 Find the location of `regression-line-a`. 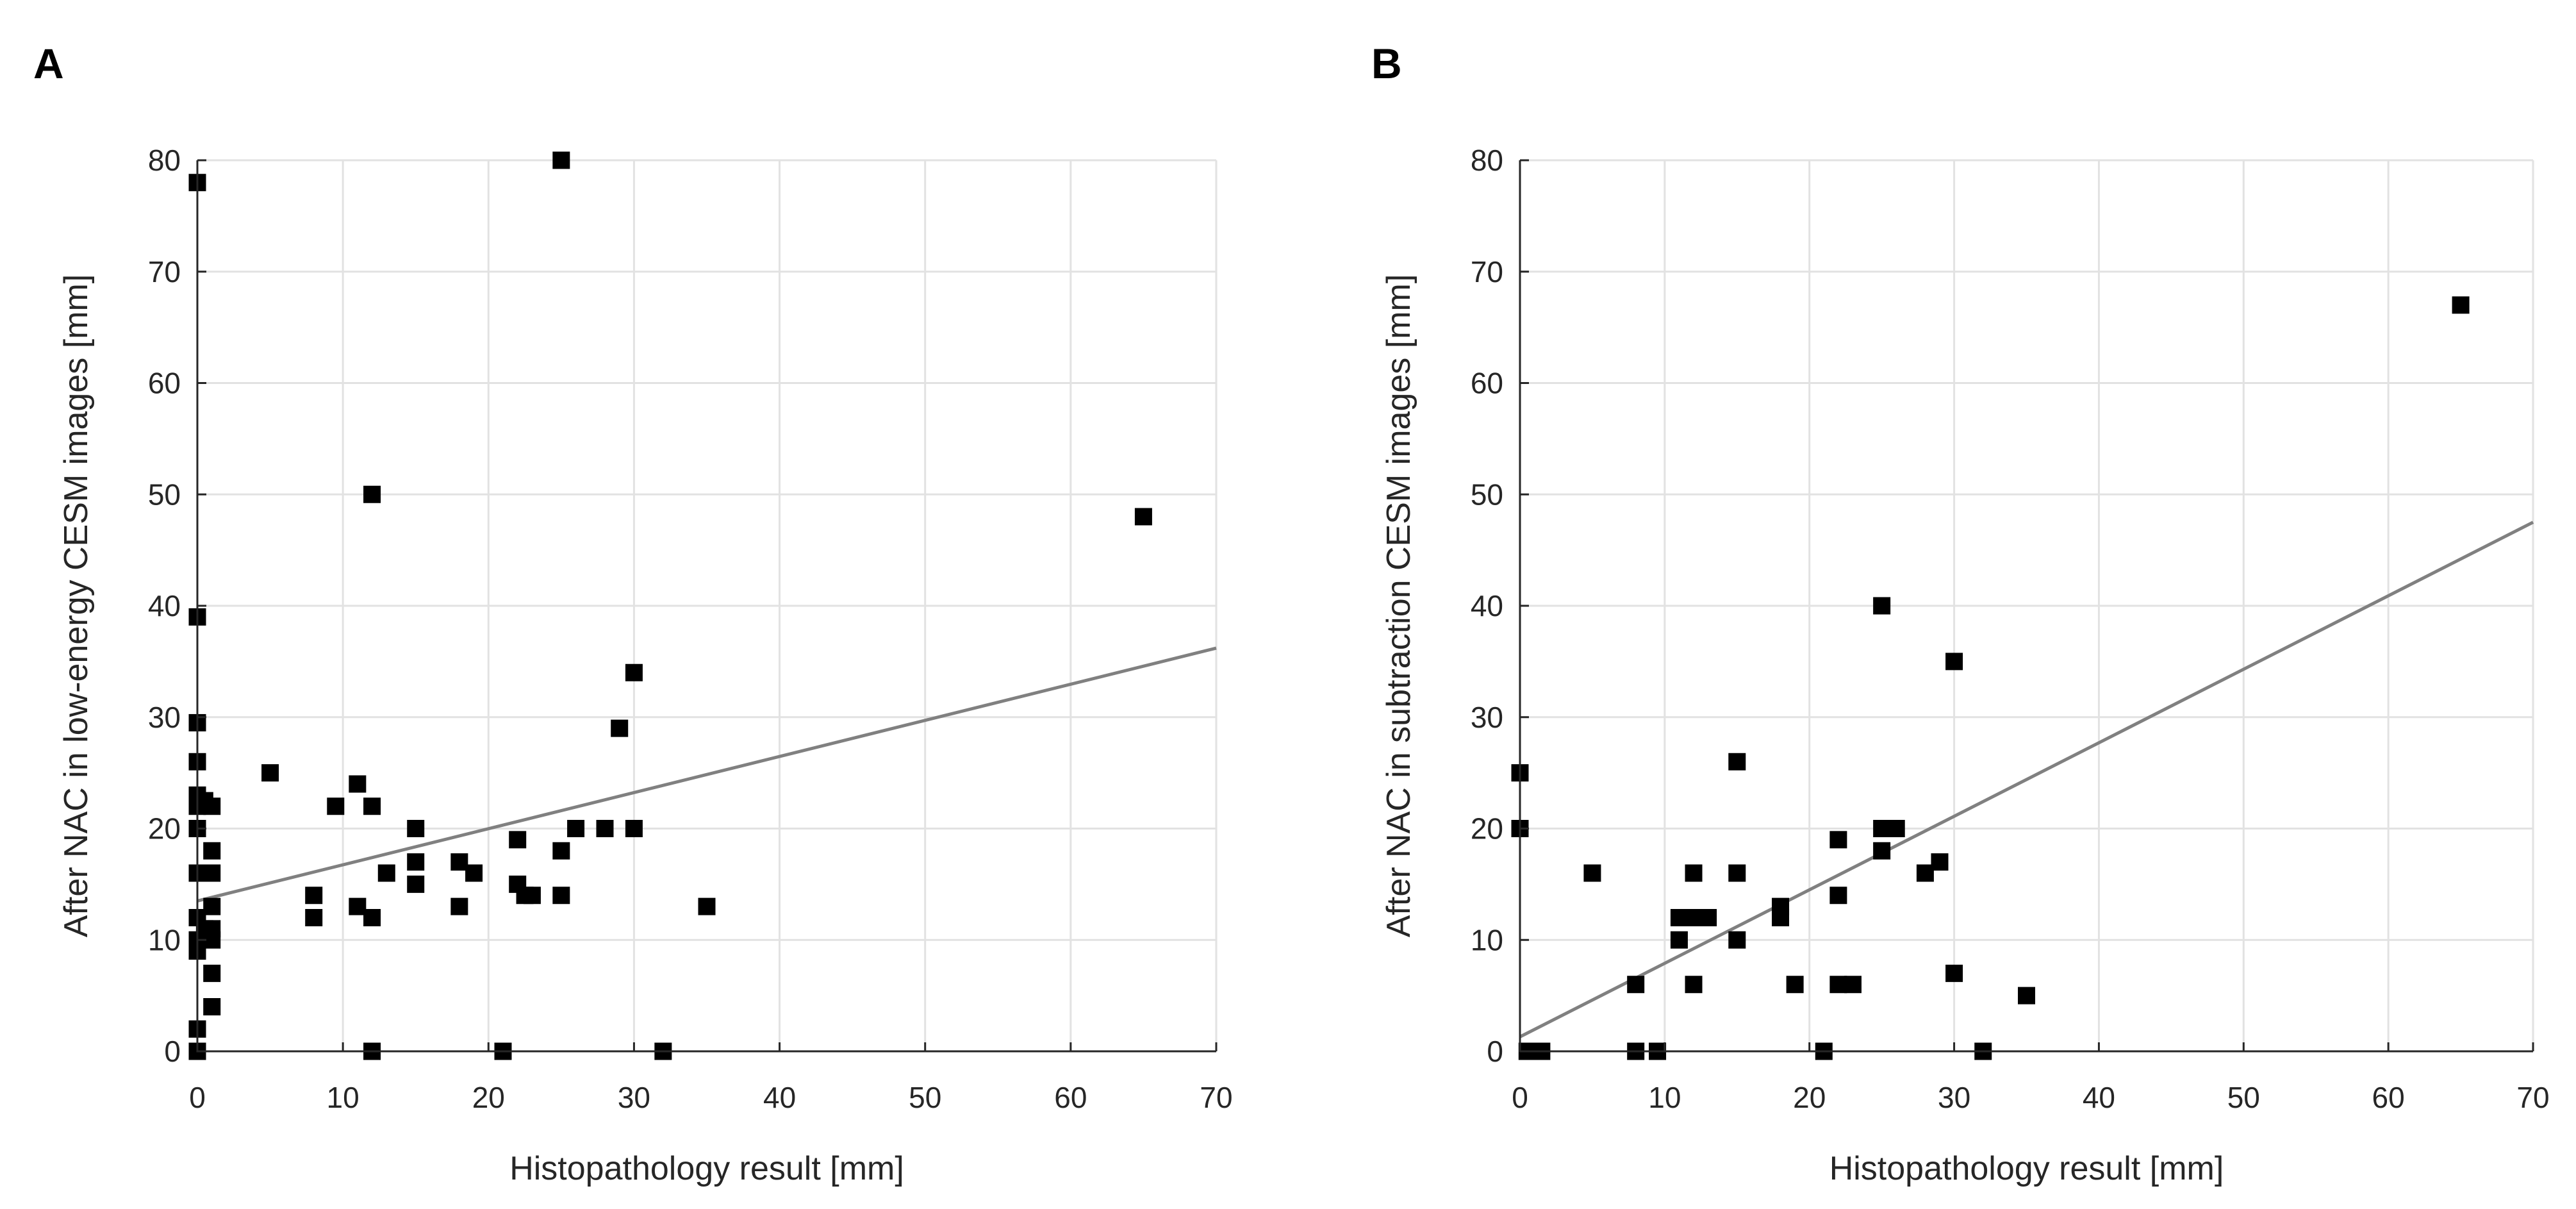

regression-line-a is located at coordinates (707, 774).